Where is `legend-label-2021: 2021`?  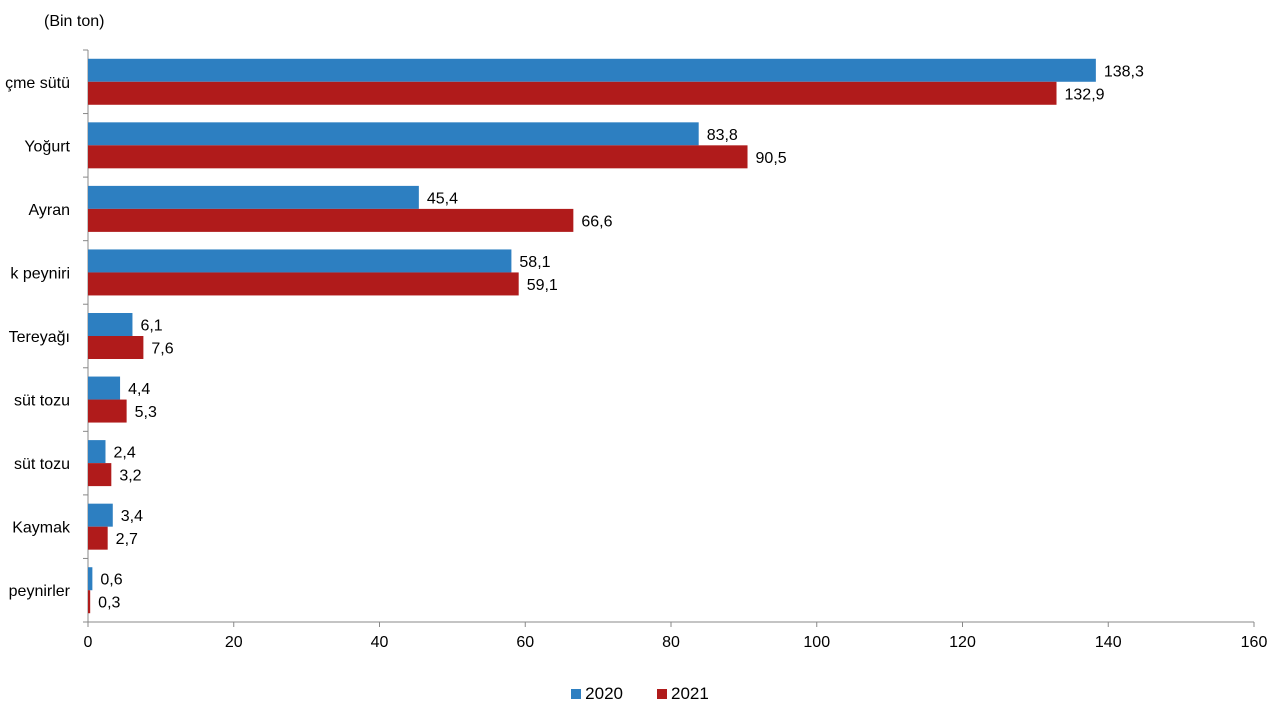
legend-label-2021: 2021 is located at coordinates (690, 693).